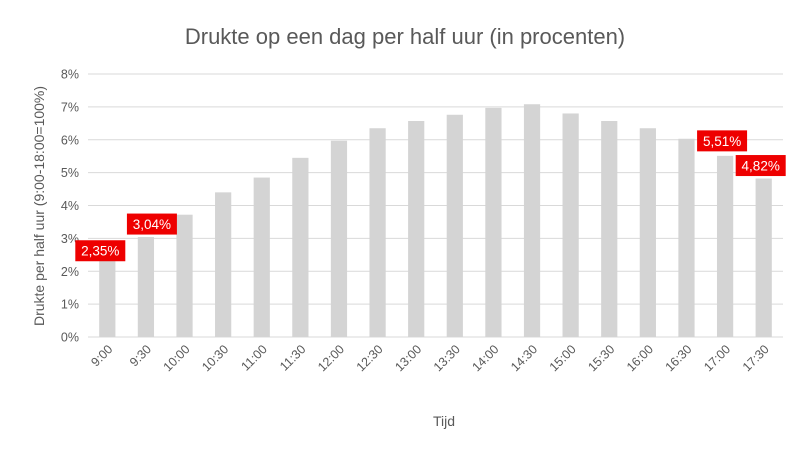 The image size is (810, 449). I want to click on y-tick-label: 7%, so click(70, 107).